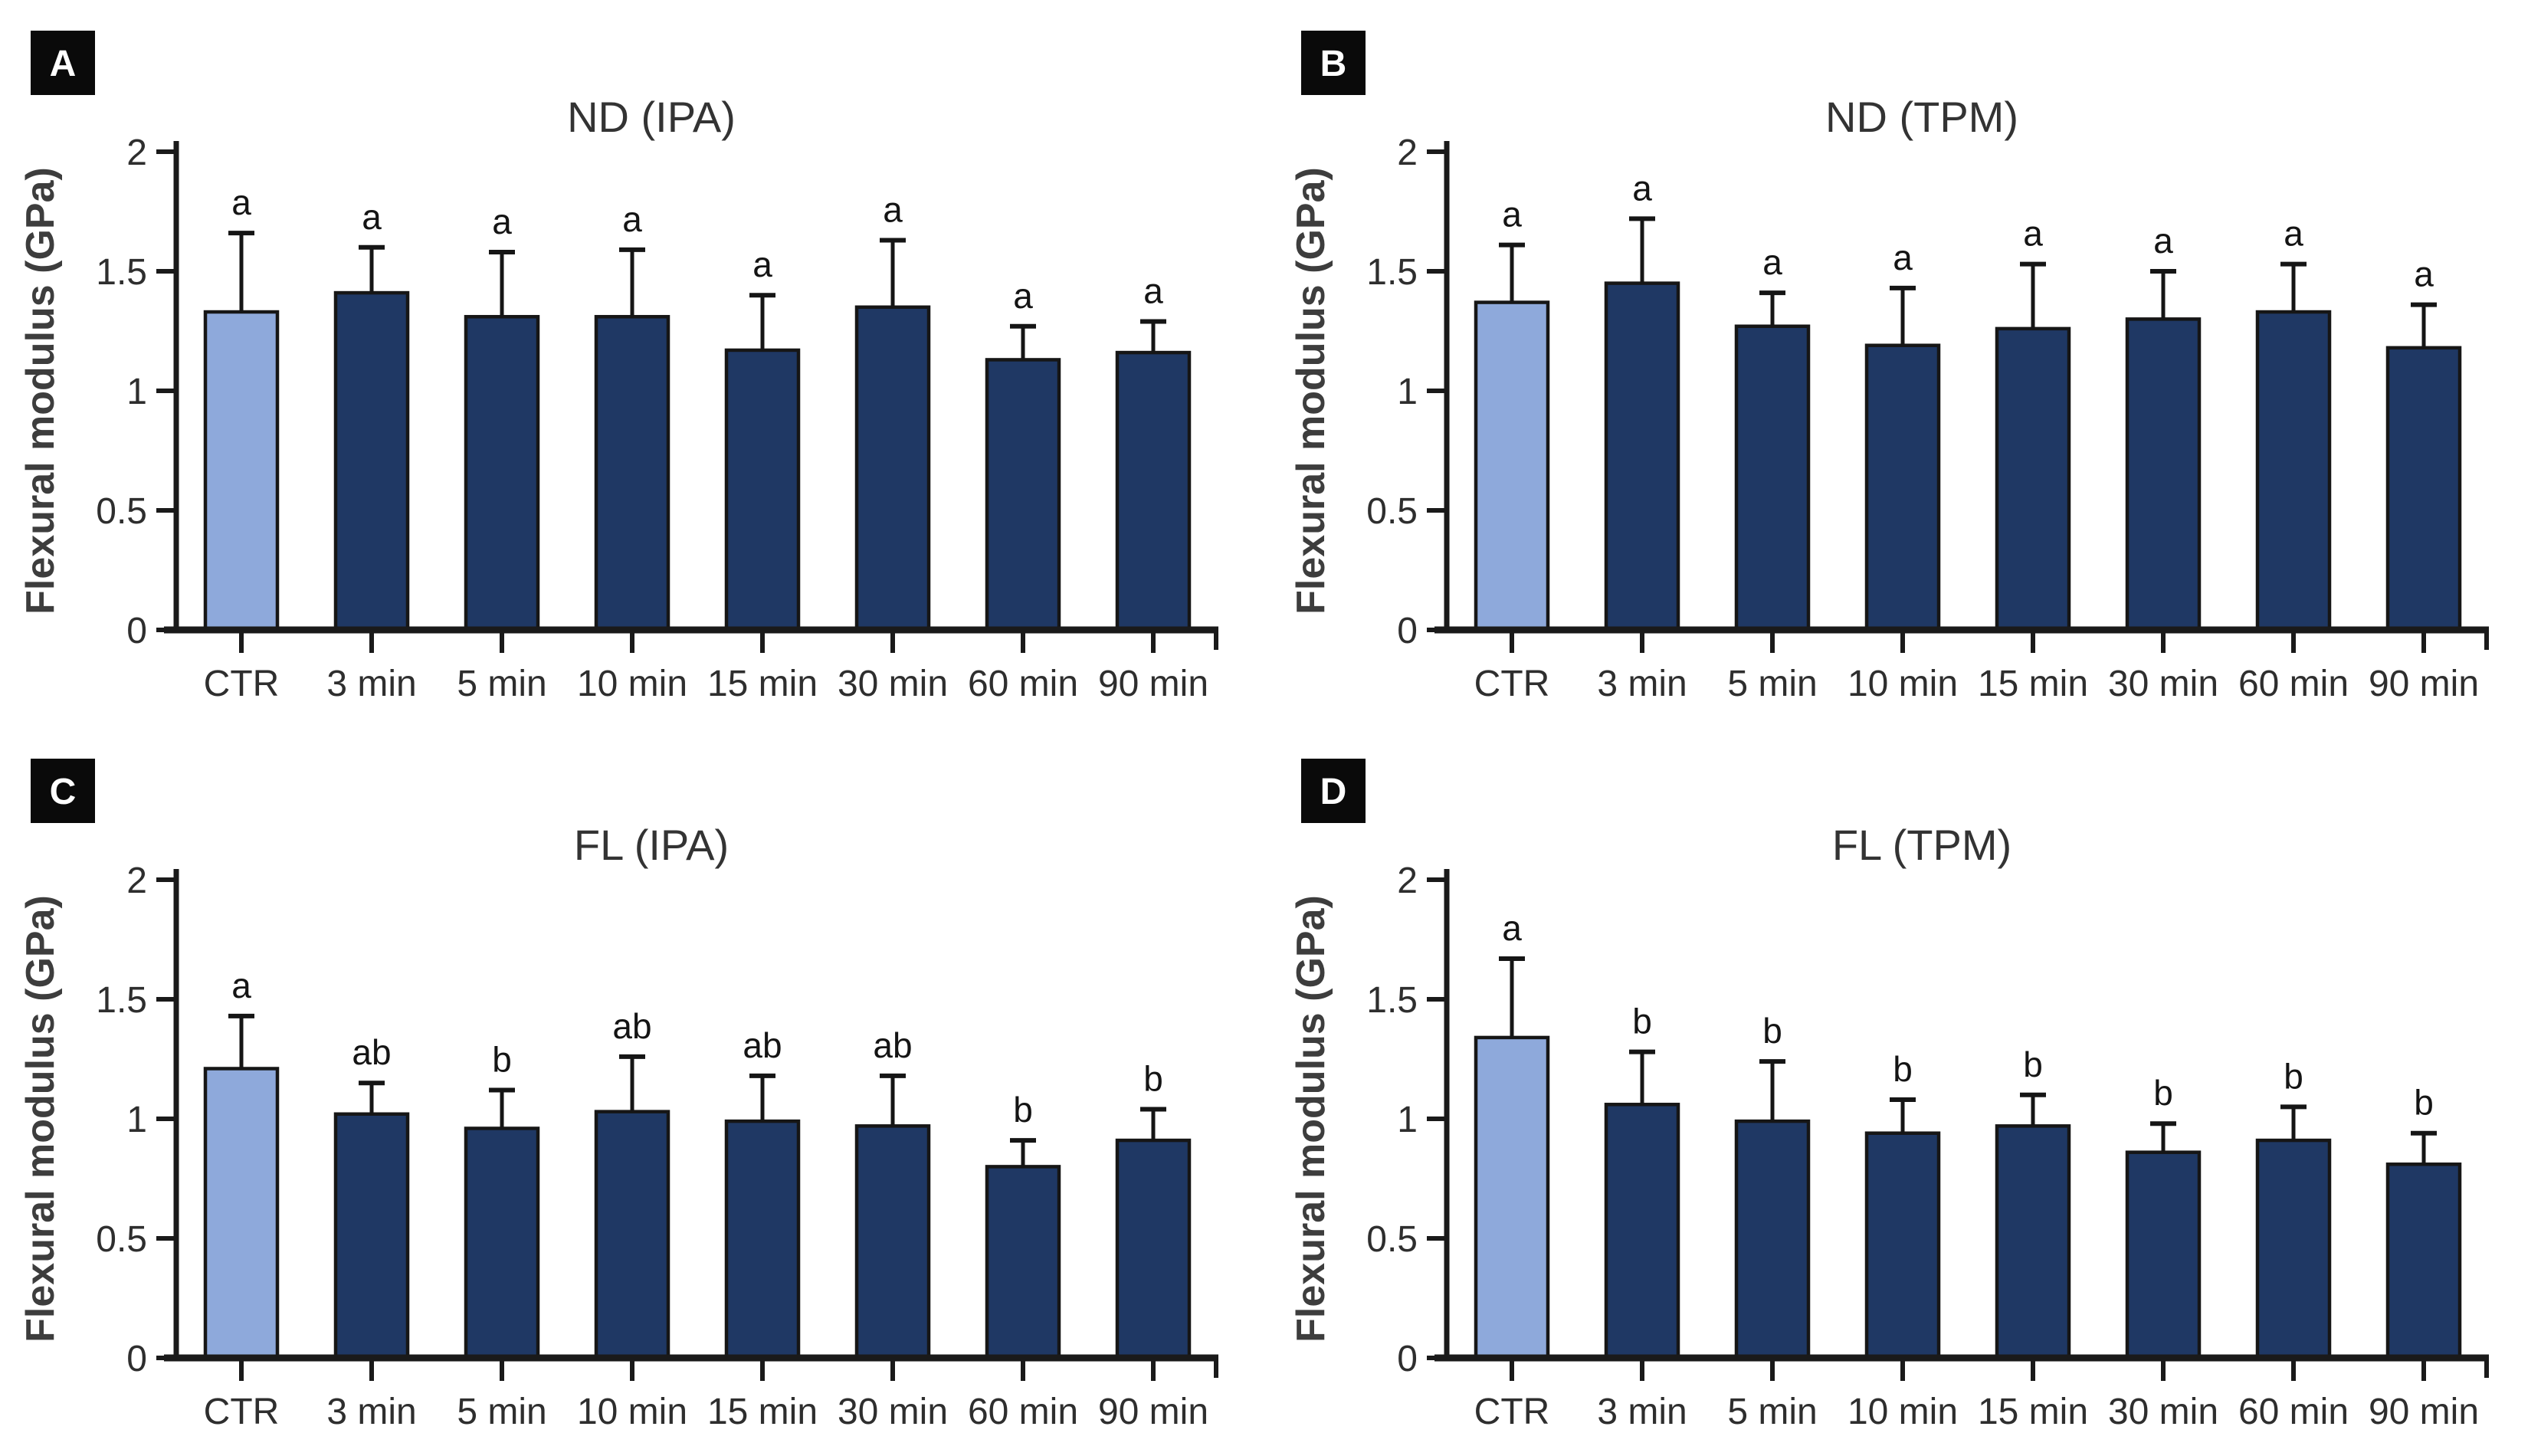  What do you see at coordinates (2293, 684) in the screenshot?
I see `x-tick-label: 60 min` at bounding box center [2293, 684].